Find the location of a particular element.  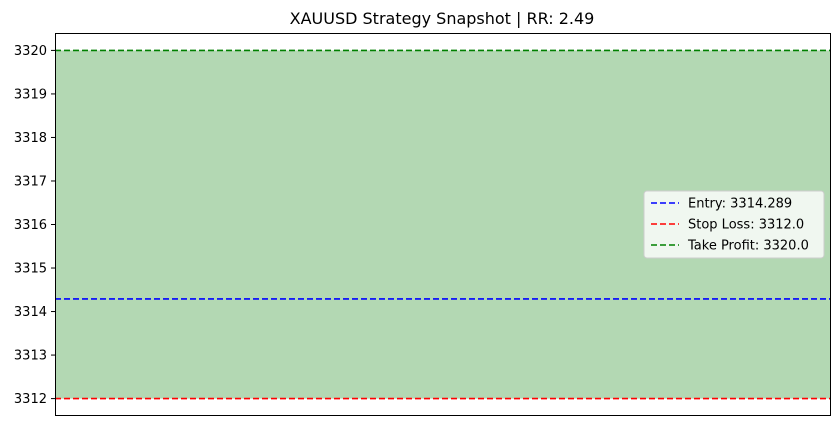

chart-title: XAUUSD Strategy Snapshot | RR: 2.49 is located at coordinates (442, 18).